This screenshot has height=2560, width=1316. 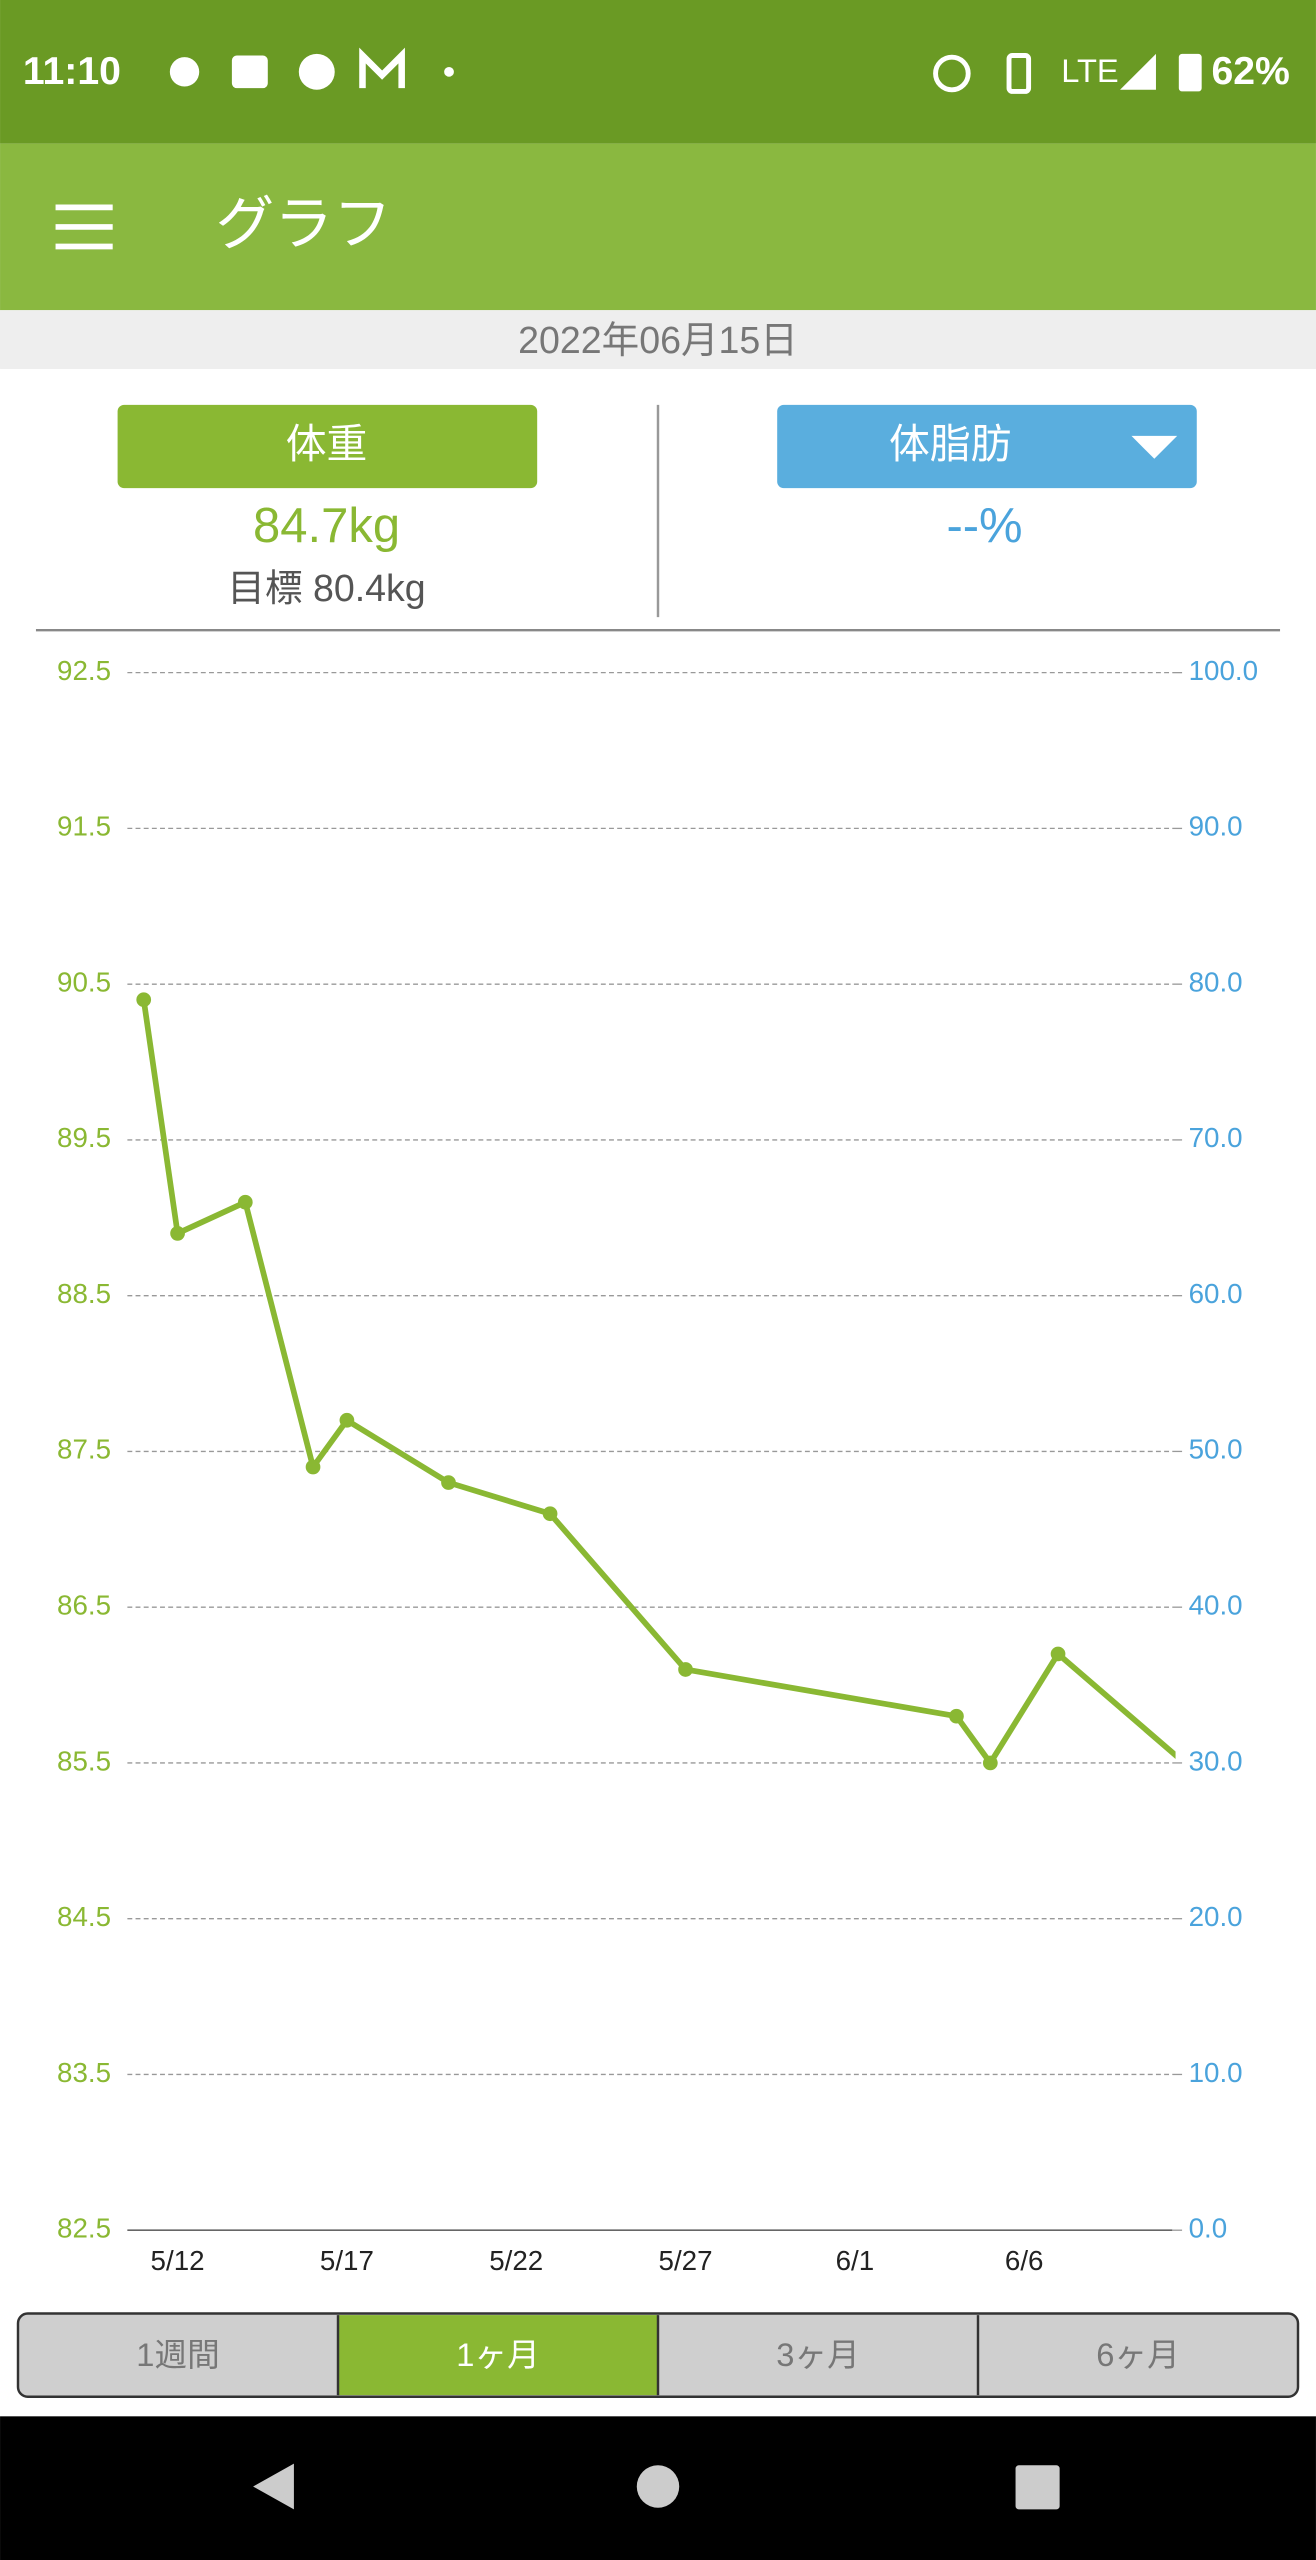 I want to click on x-tick-label: 6/1, so click(x=855, y=2260).